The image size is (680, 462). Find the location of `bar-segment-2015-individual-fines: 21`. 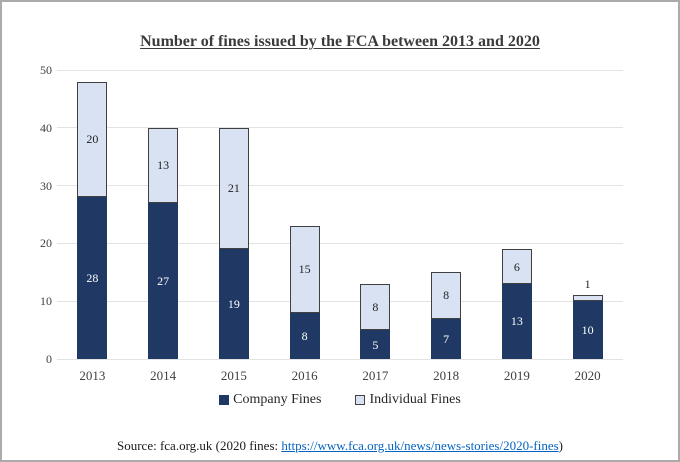

bar-segment-2015-individual-fines: 21 is located at coordinates (233, 188).